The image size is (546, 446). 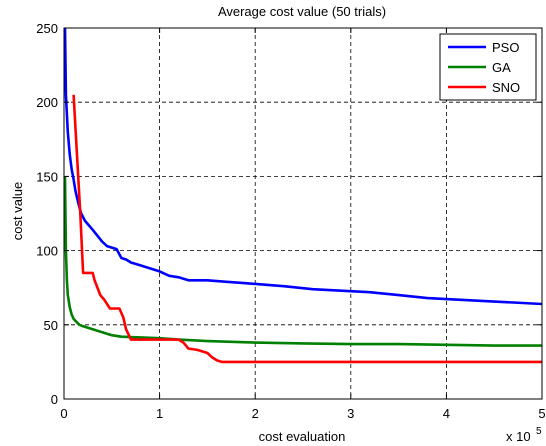 What do you see at coordinates (159, 413) in the screenshot?
I see `x-tick-label: 1` at bounding box center [159, 413].